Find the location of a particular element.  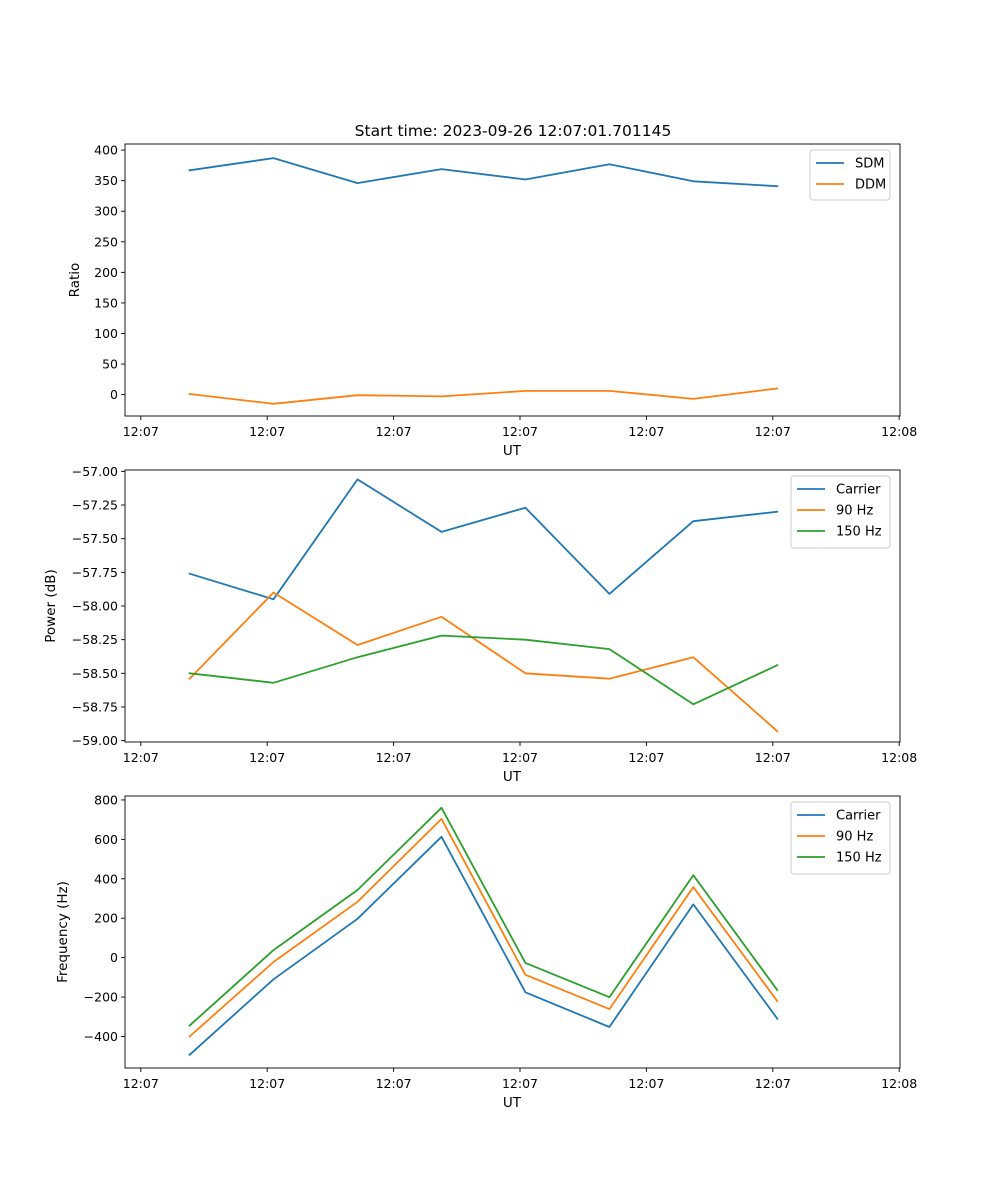

y-tick-label: −400 is located at coordinates (101, 1036).